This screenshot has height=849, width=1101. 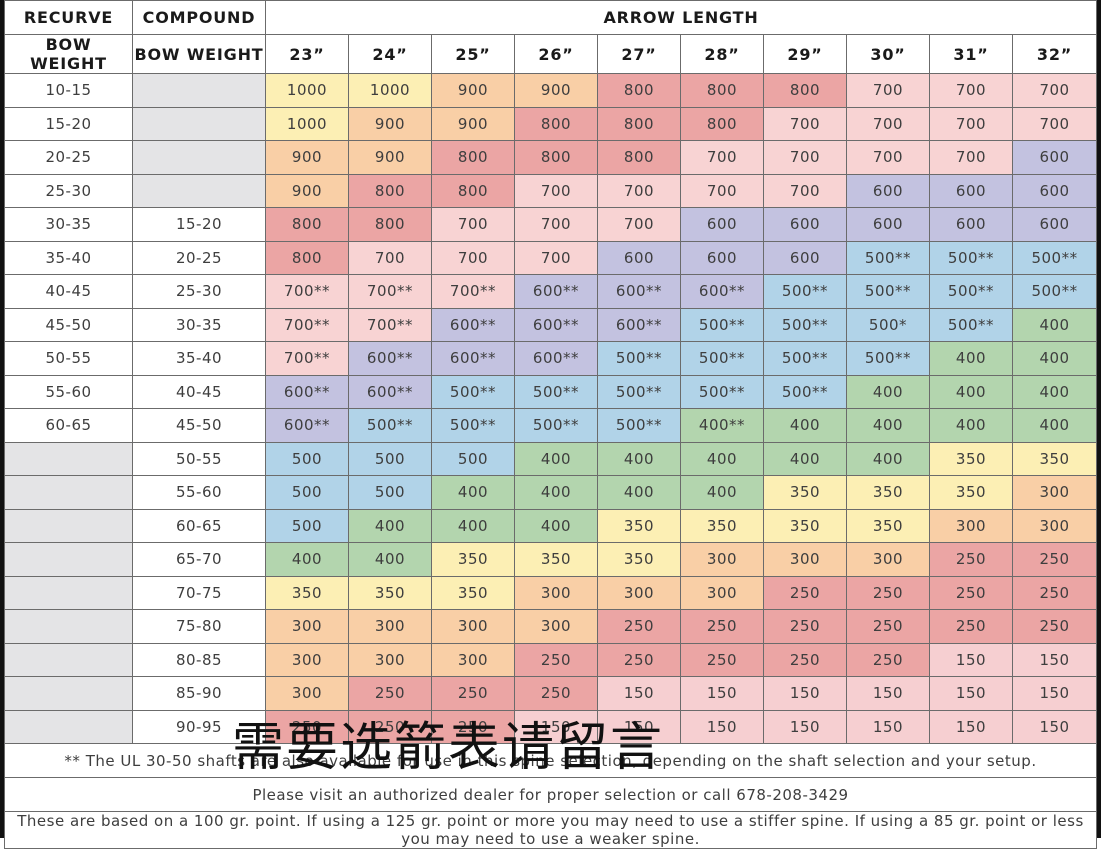 I want to click on compound-bow-weight-header: BOW WEIGHT, so click(x=199, y=54).